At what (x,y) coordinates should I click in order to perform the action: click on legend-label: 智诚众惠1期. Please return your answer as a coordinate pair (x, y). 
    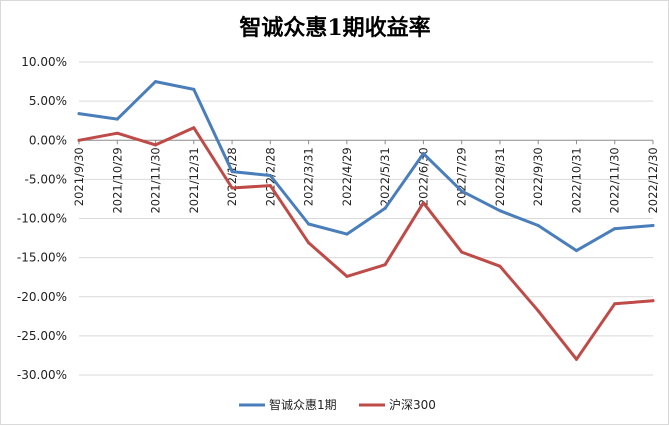
    Looking at the image, I should click on (303, 404).